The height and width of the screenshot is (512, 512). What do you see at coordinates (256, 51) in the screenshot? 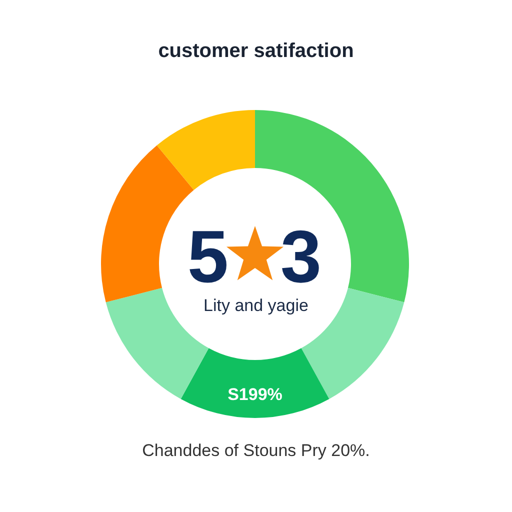
I see `chart-title: customer satifaction` at bounding box center [256, 51].